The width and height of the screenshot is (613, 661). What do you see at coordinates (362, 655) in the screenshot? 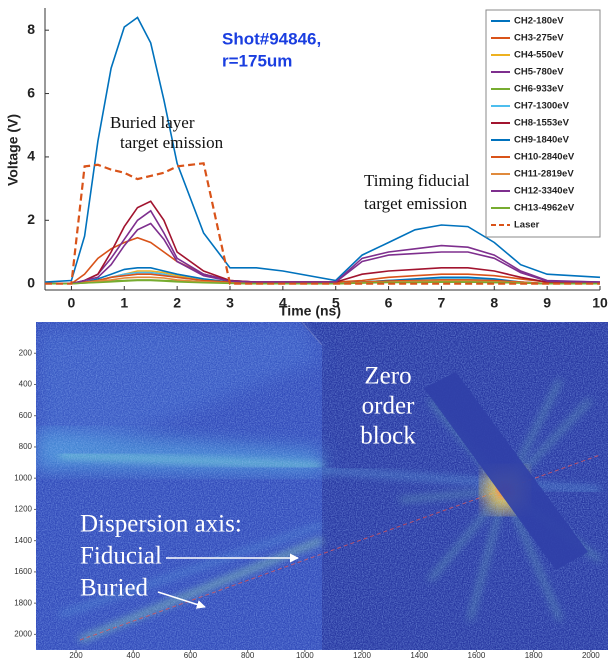
I see `x-tick-label: 1200` at bounding box center [362, 655].